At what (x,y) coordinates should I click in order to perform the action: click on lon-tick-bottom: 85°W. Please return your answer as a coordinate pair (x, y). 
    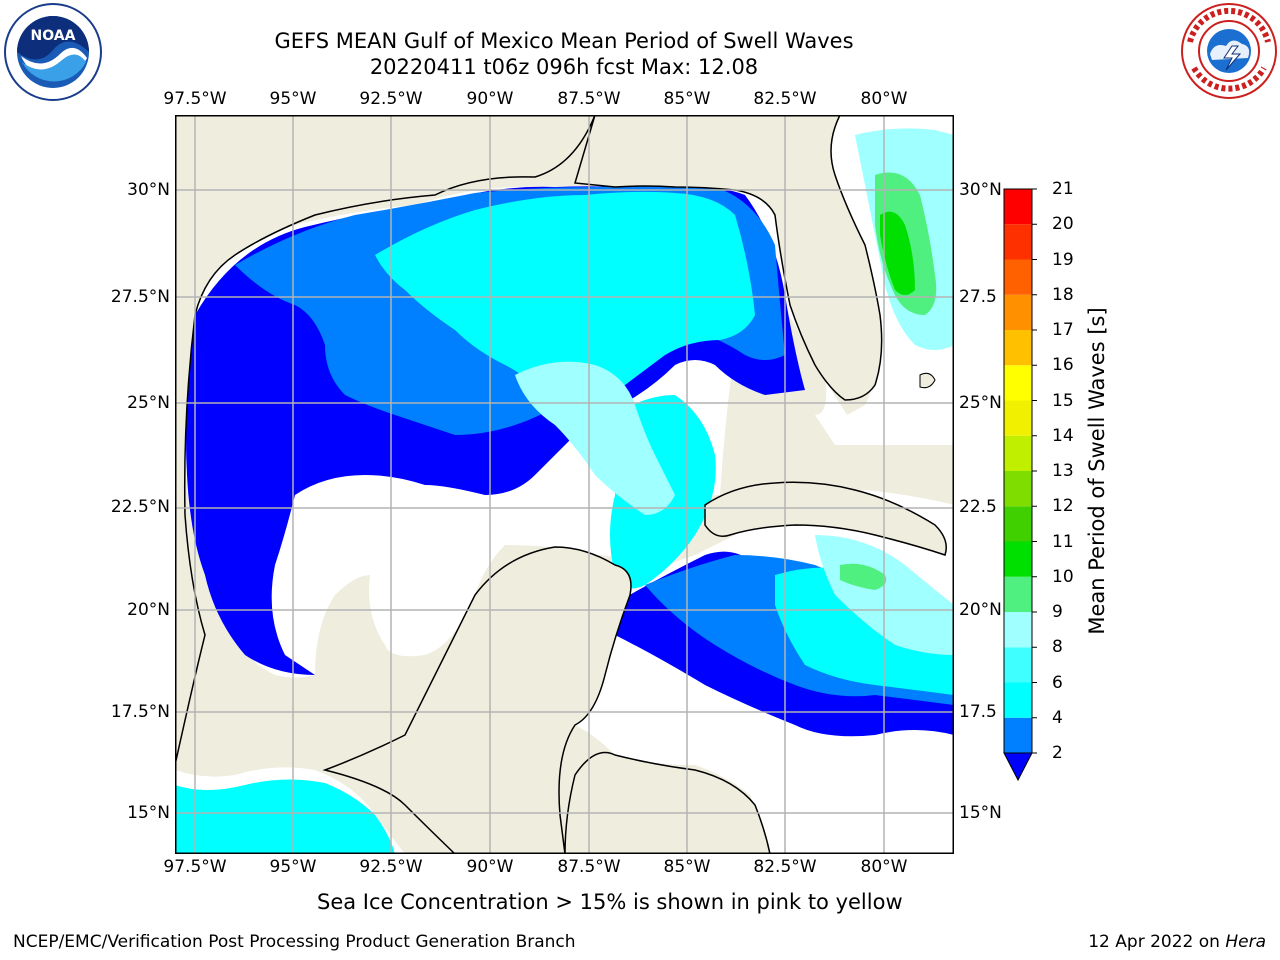
    Looking at the image, I should click on (687, 867).